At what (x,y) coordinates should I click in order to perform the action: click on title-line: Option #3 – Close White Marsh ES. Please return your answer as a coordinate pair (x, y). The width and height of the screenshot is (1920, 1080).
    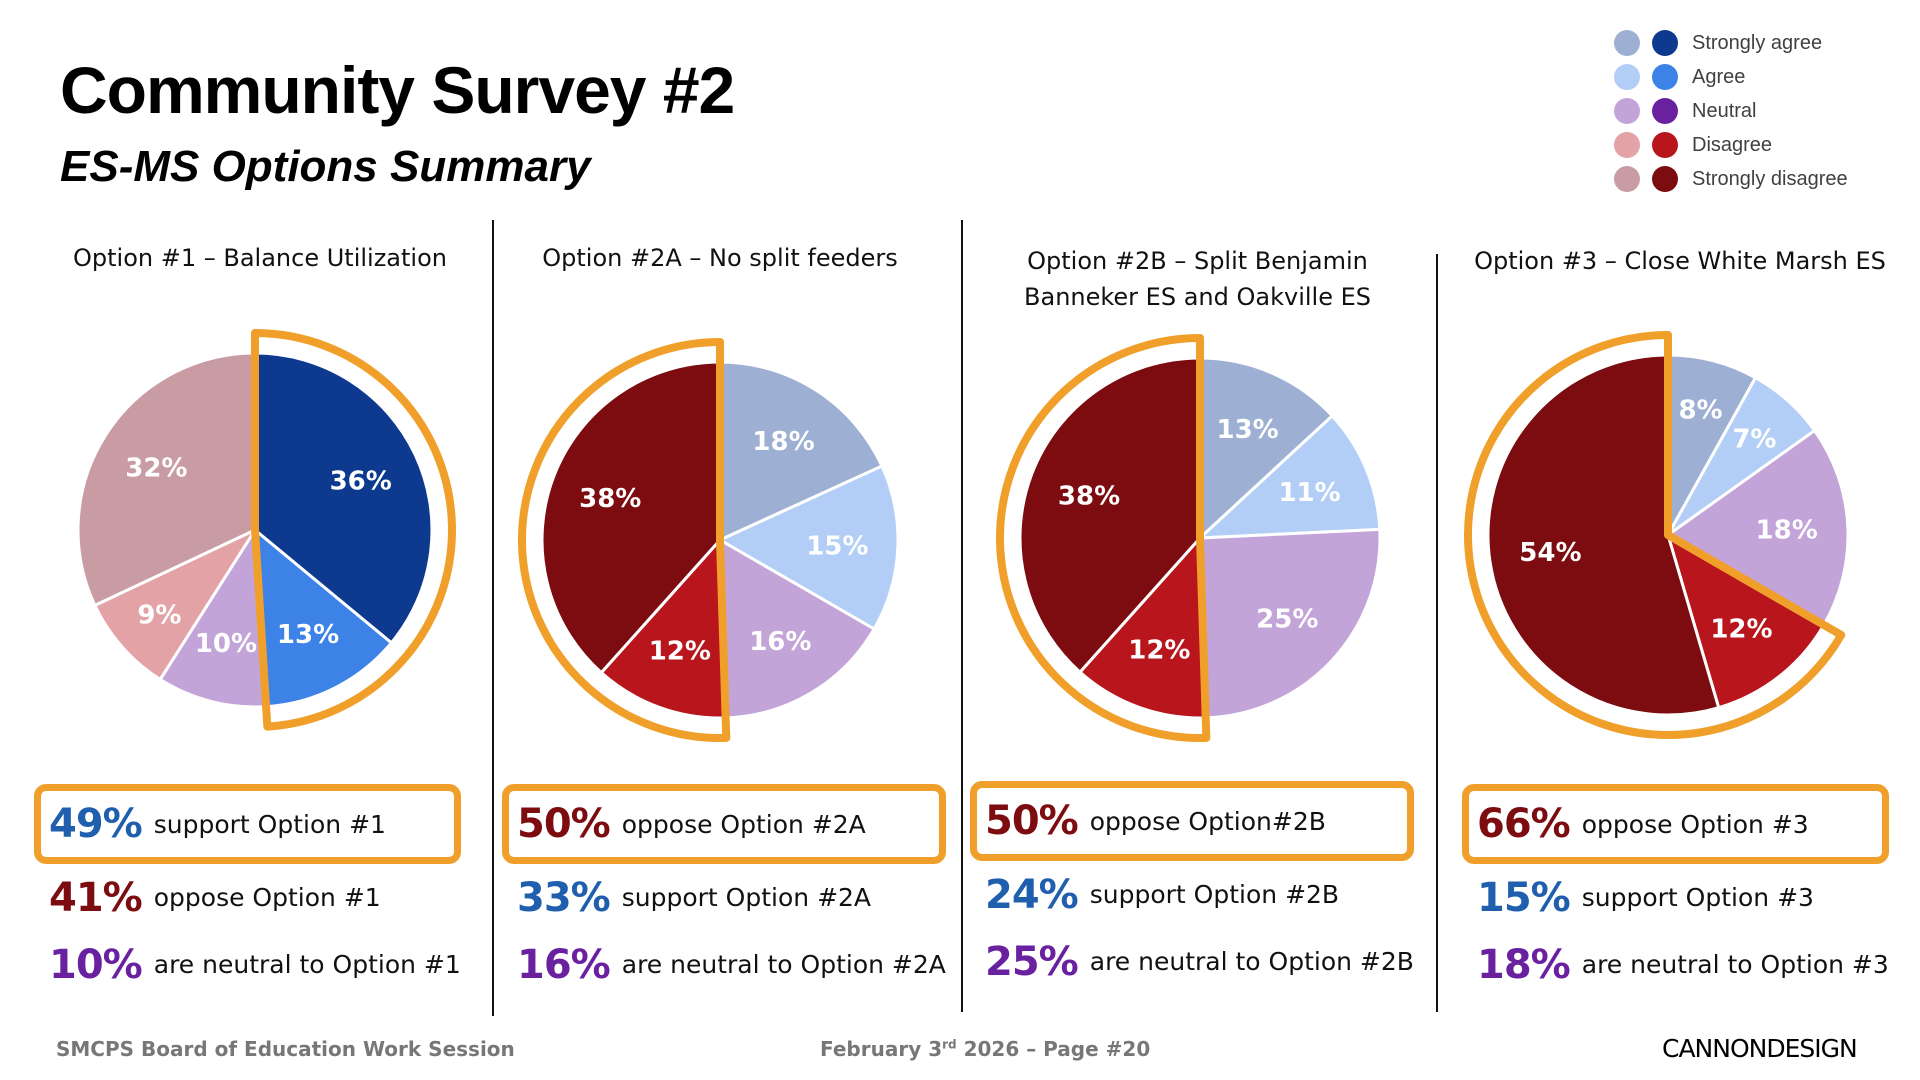
    Looking at the image, I should click on (1680, 261).